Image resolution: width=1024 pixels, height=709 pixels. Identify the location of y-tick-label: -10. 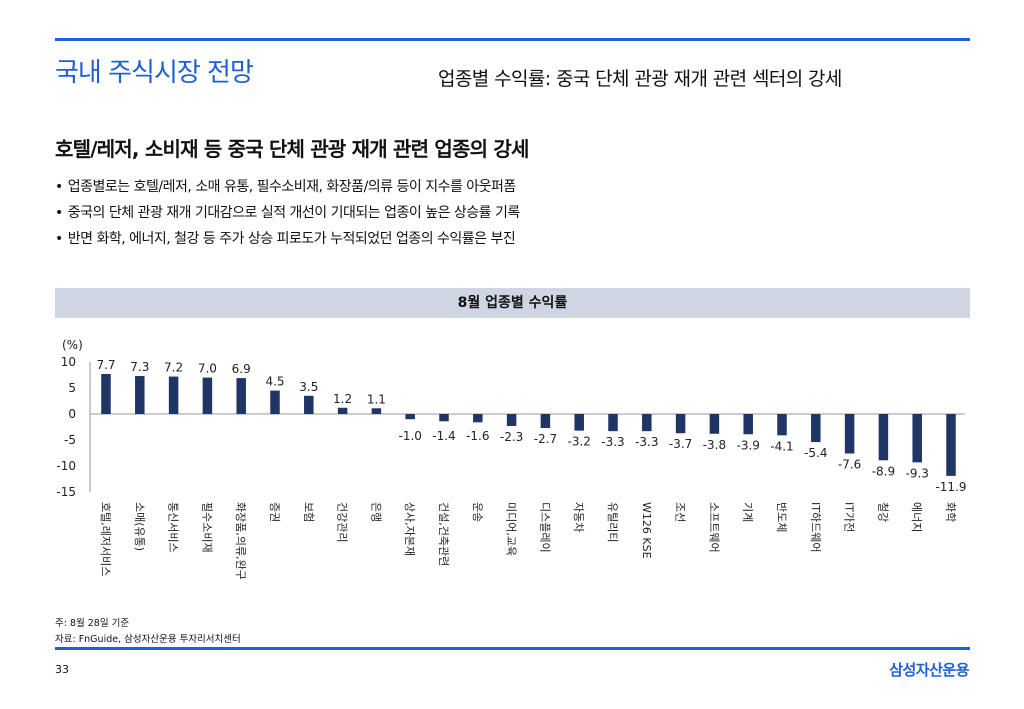
(66, 466).